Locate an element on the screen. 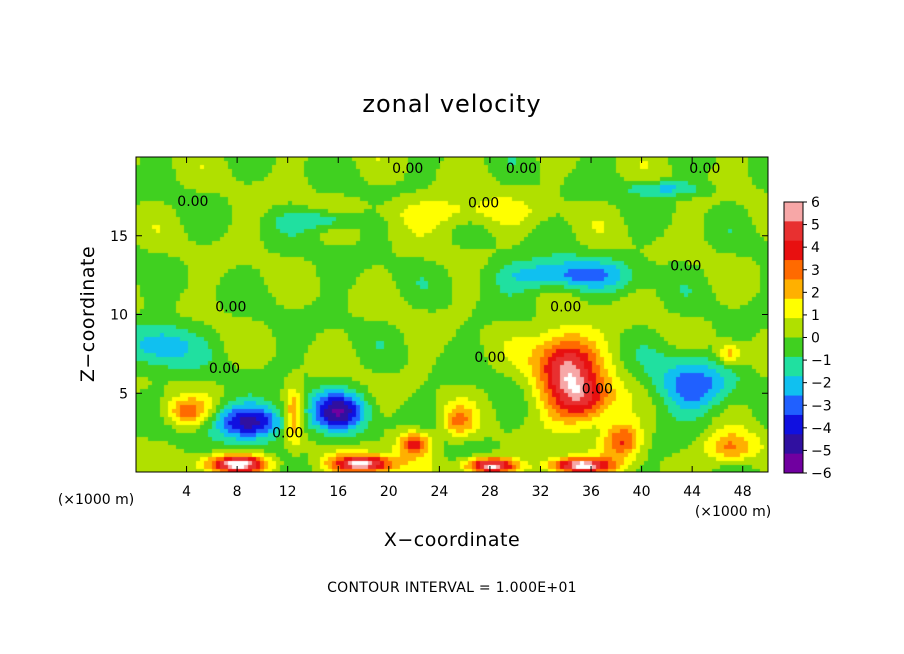  colorbar-tick-label: 0 is located at coordinates (815, 339).